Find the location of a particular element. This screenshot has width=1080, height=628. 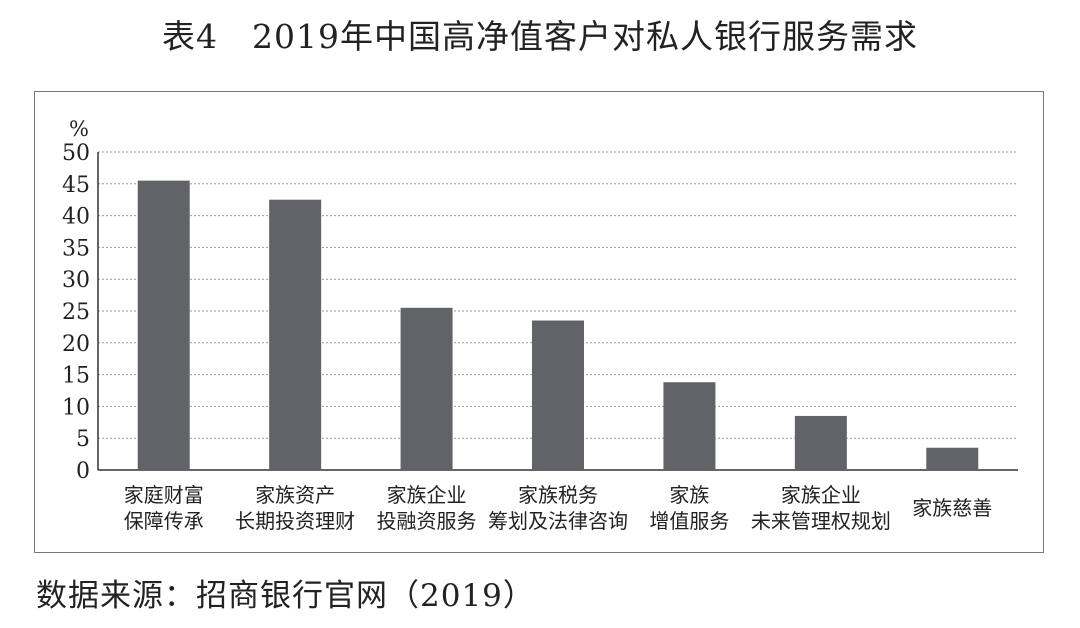

x-tick-label: 保障传承 is located at coordinates (164, 521).